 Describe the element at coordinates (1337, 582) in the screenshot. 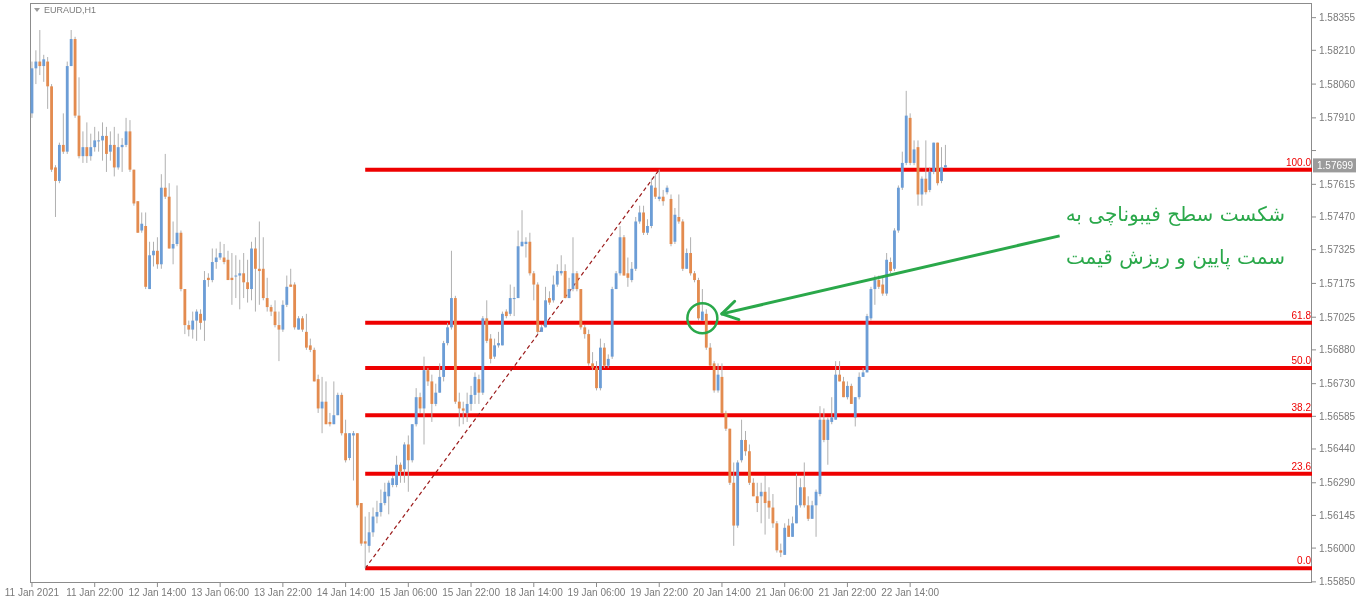

I see `y-tick-label: 1.55850` at that location.